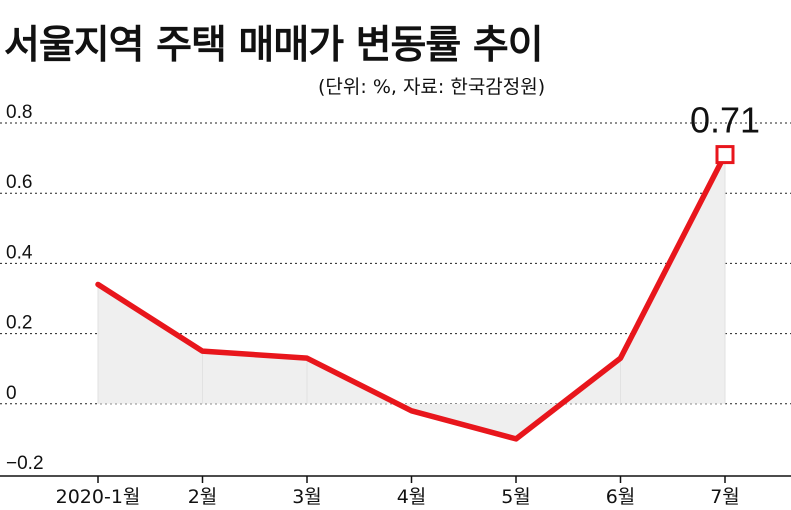 The image size is (791, 510). I want to click on x-tick-label: 5월, so click(516, 497).